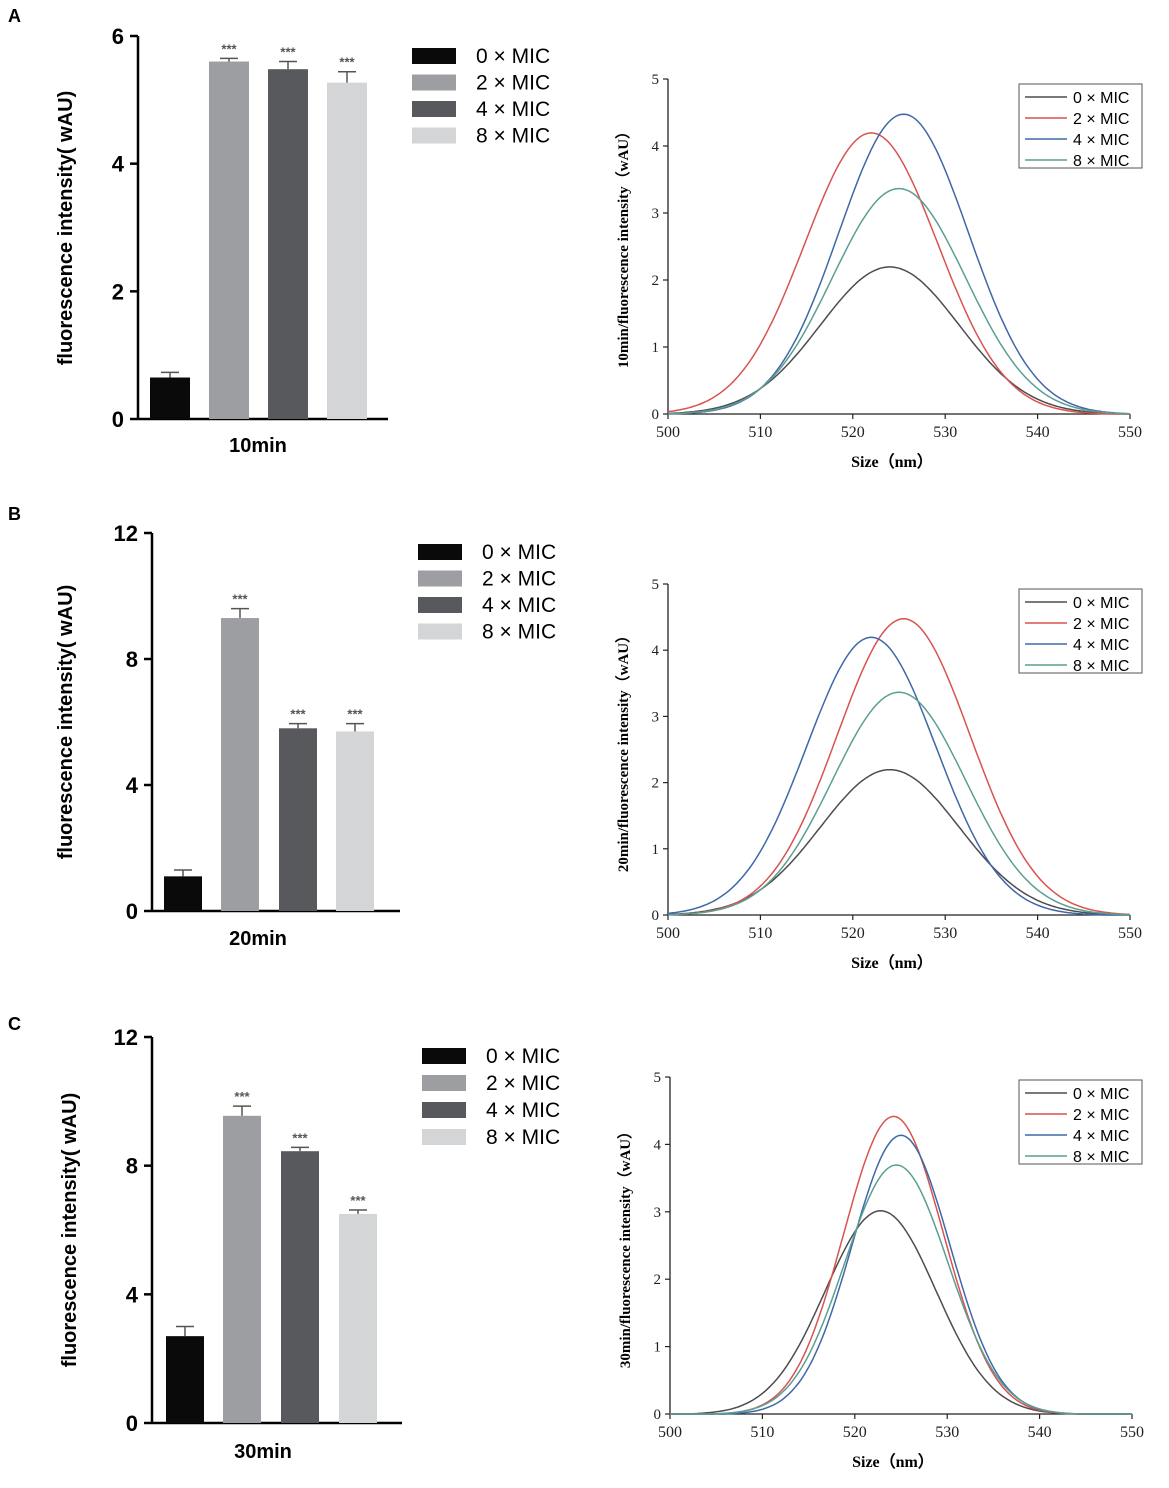 The height and width of the screenshot is (1488, 1169). I want to click on y-axis-label: 30min/fluorescence intensity（wAU）, so click(625, 1246).